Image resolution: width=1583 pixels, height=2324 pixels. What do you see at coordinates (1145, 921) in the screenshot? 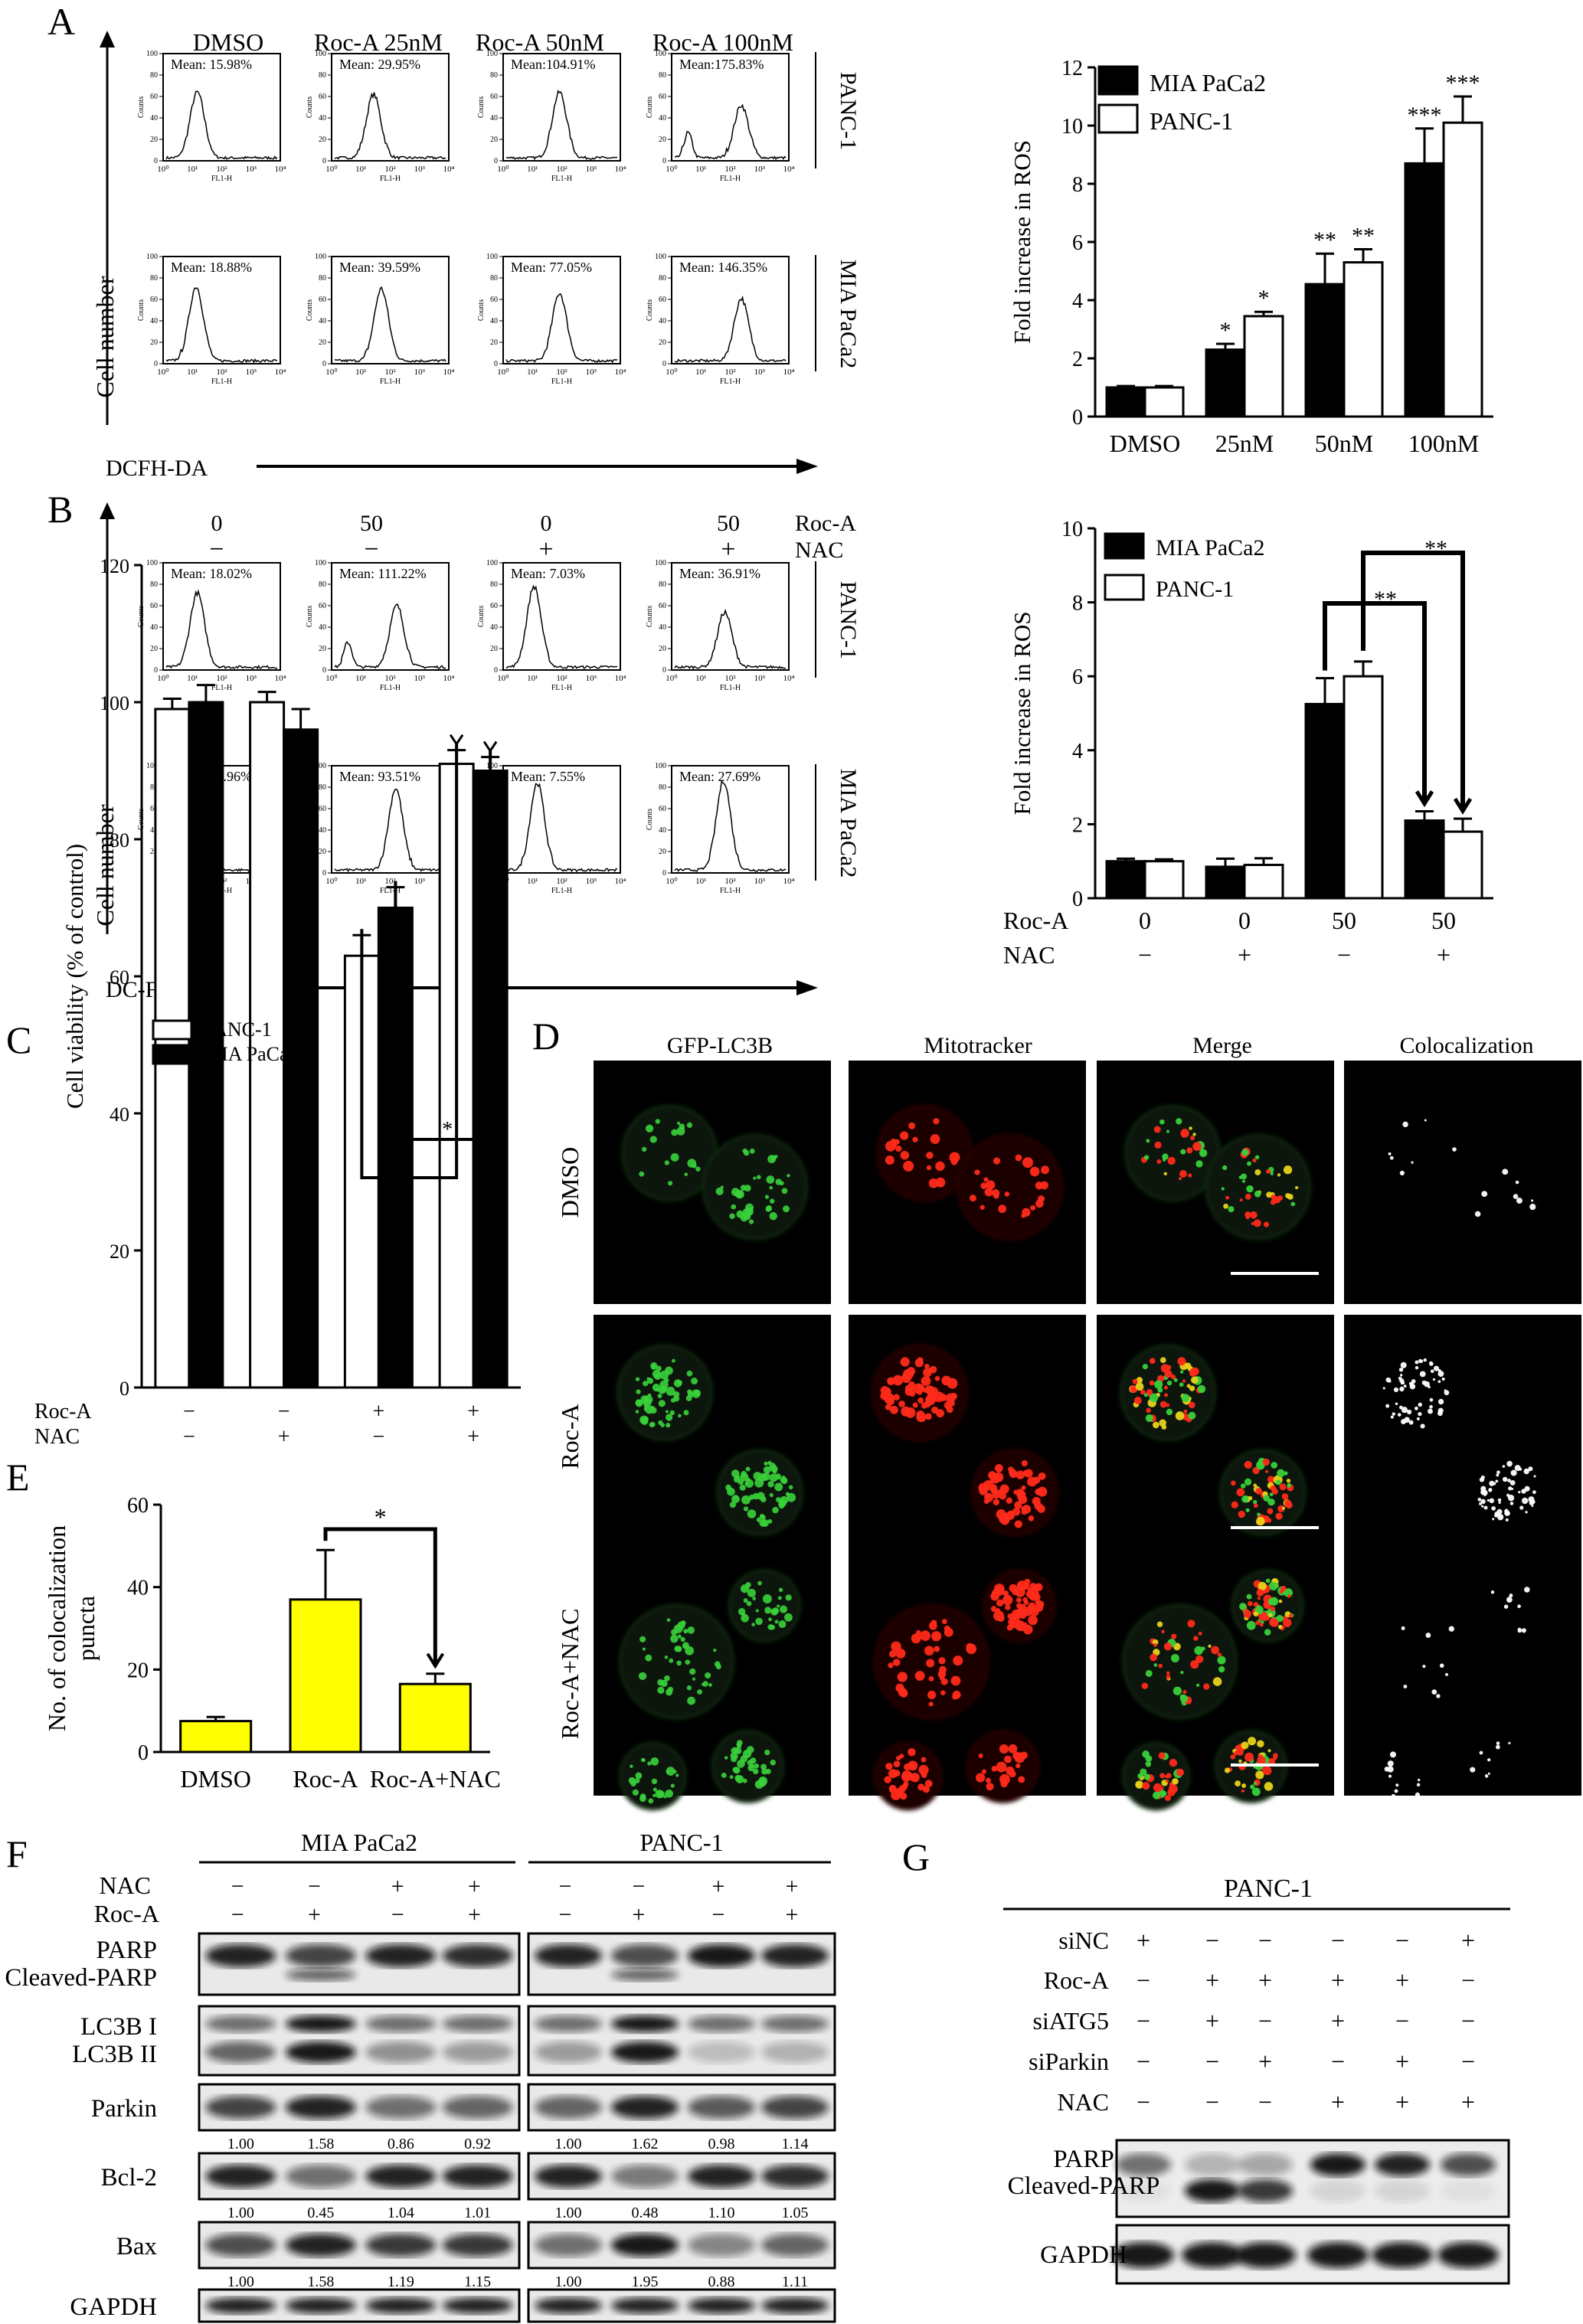
I see `x-tick-label-row1: 0` at bounding box center [1145, 921].